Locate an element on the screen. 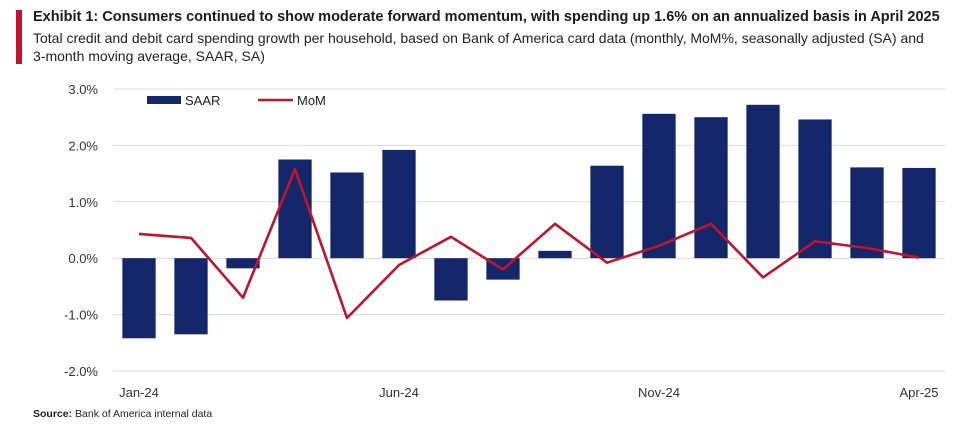 The width and height of the screenshot is (960, 427). y-tick-label: 1.0% is located at coordinates (83, 202).